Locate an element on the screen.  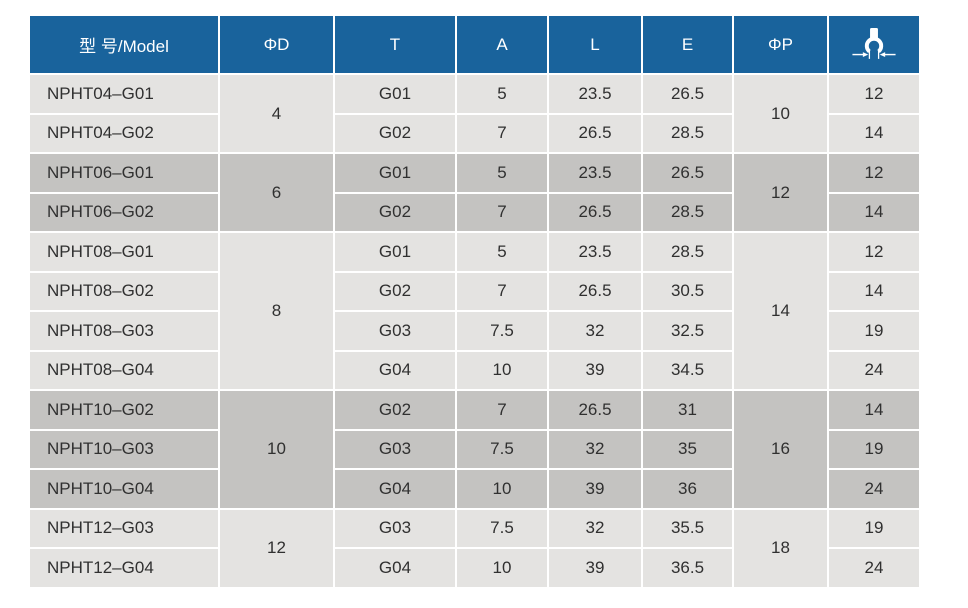
cell-e: 32.5 is located at coordinates (687, 331).